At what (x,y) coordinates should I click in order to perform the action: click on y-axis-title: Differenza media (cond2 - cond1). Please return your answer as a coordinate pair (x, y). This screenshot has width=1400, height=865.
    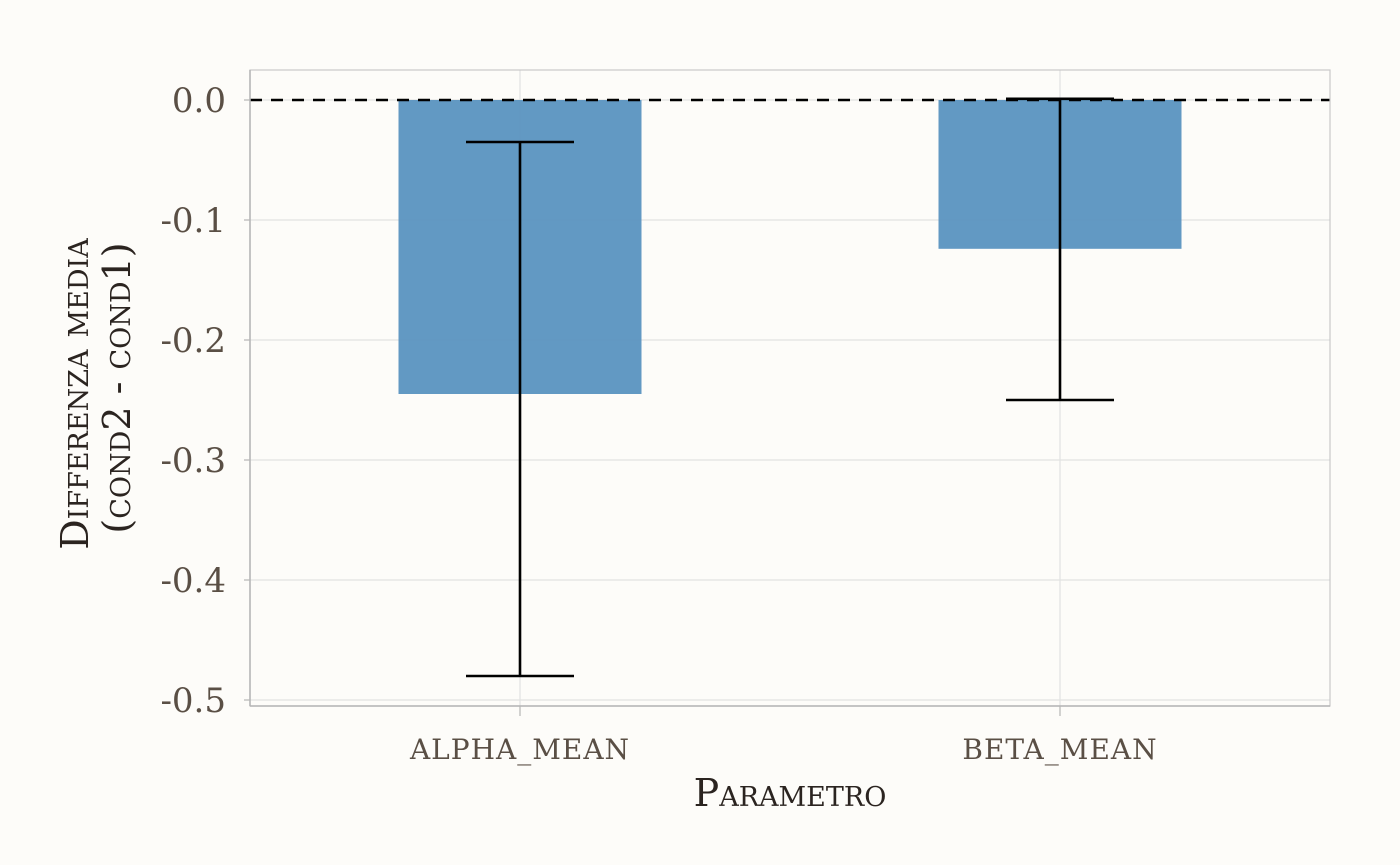
    Looking at the image, I should click on (96, 388).